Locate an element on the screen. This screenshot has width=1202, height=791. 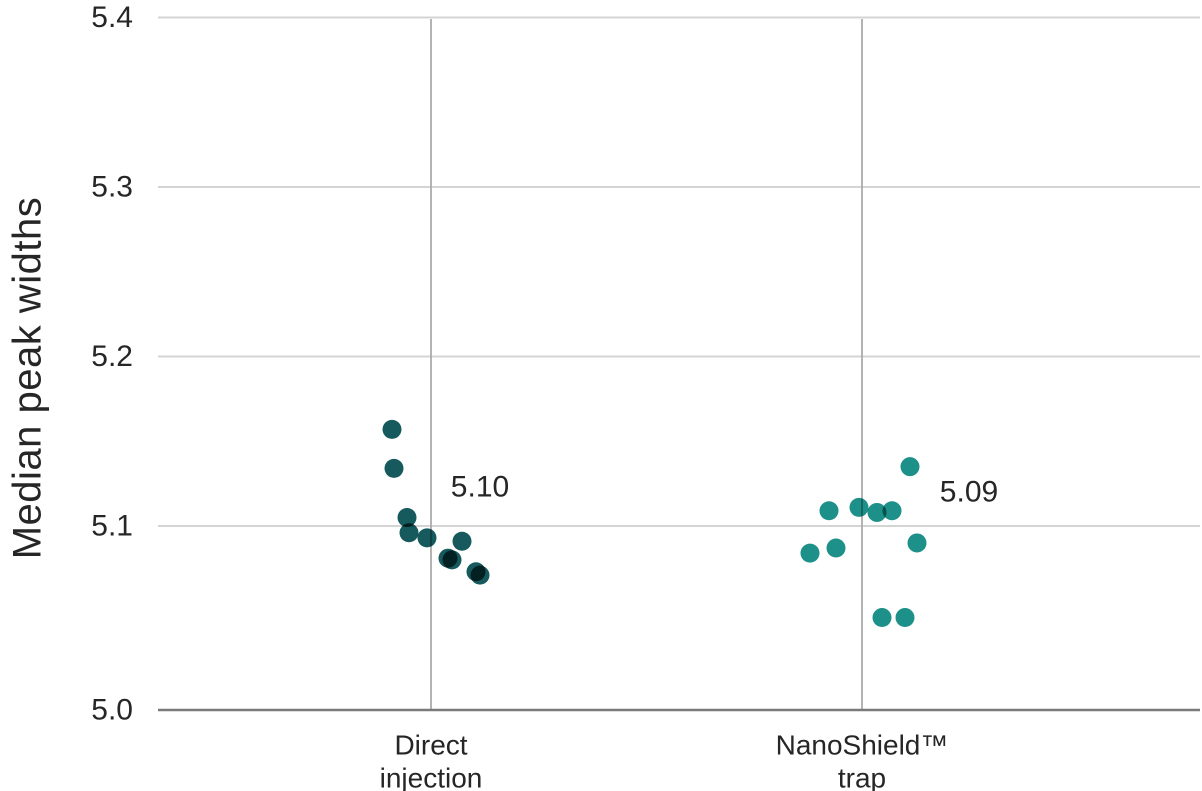
y-tick-label: 5.2 is located at coordinates (112, 356).